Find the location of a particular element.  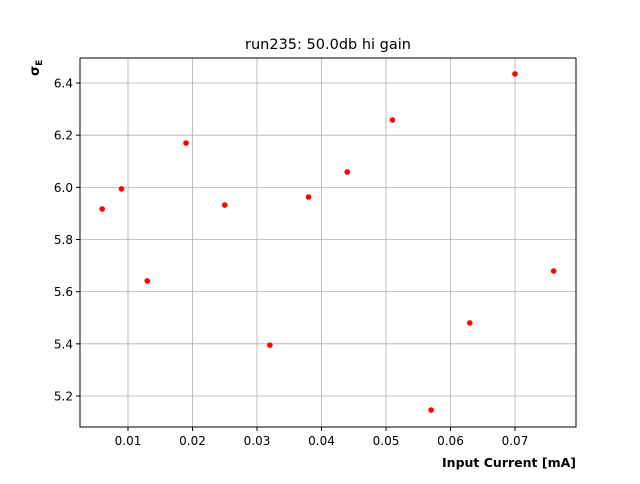

x-tick-label: 0.01 is located at coordinates (128, 441).